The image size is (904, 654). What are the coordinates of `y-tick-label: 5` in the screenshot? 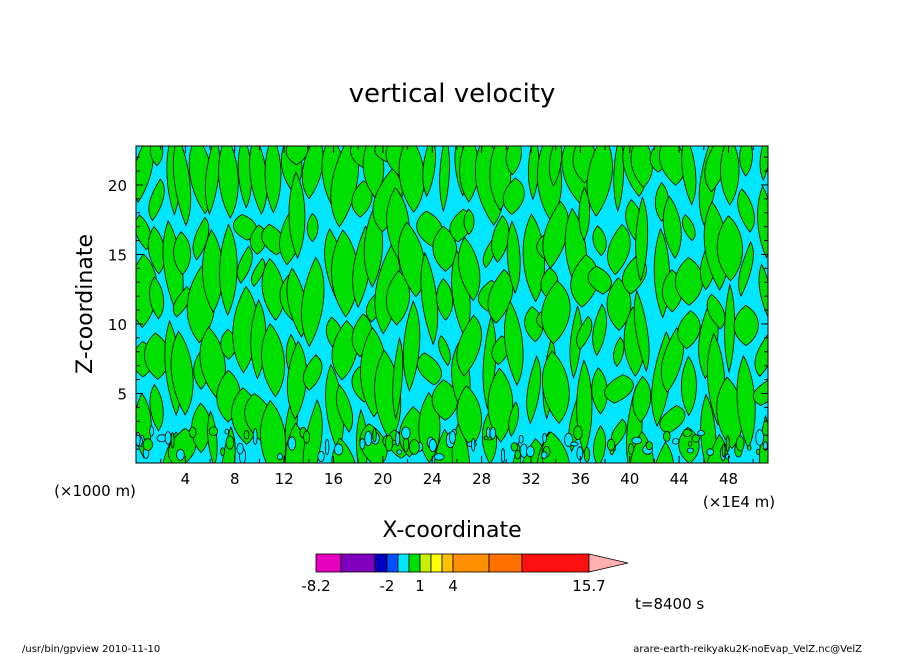 It's located at (122, 394).